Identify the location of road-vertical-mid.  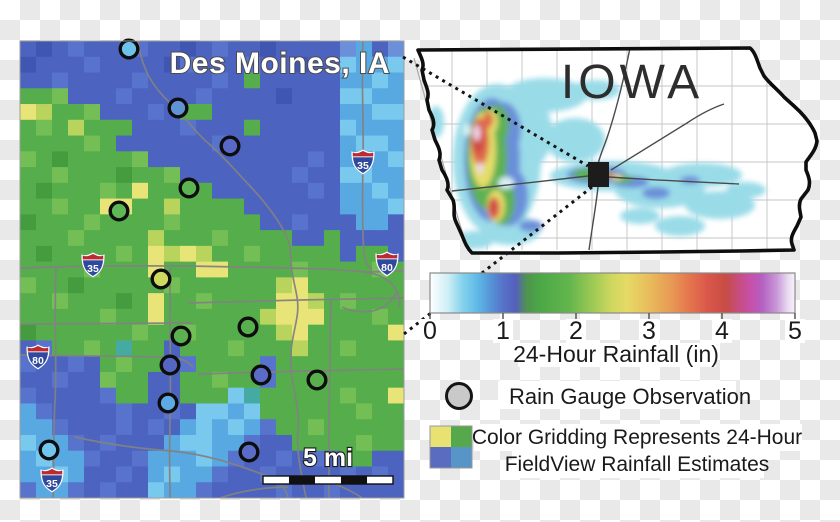
(170, 383).